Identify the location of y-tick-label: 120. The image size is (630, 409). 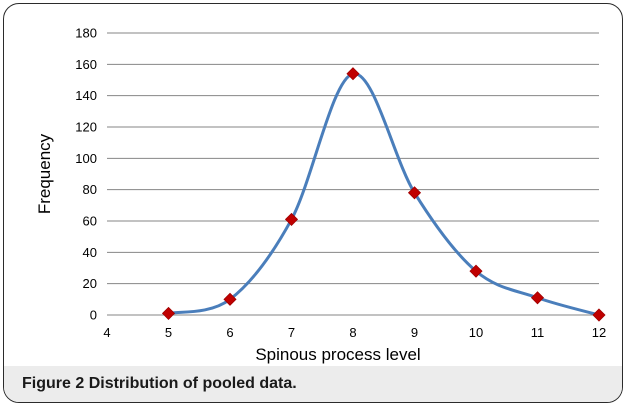
(86, 127).